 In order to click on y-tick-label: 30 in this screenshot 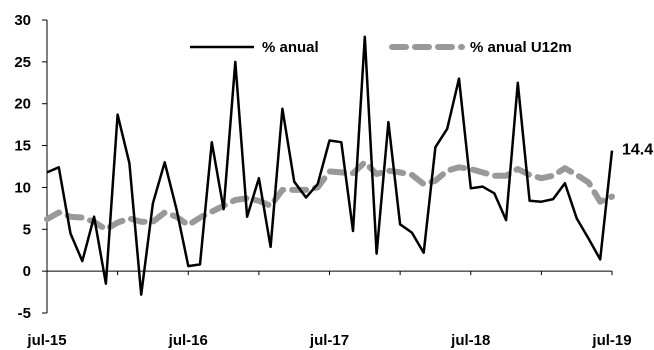, I will do `click(22, 20)`.